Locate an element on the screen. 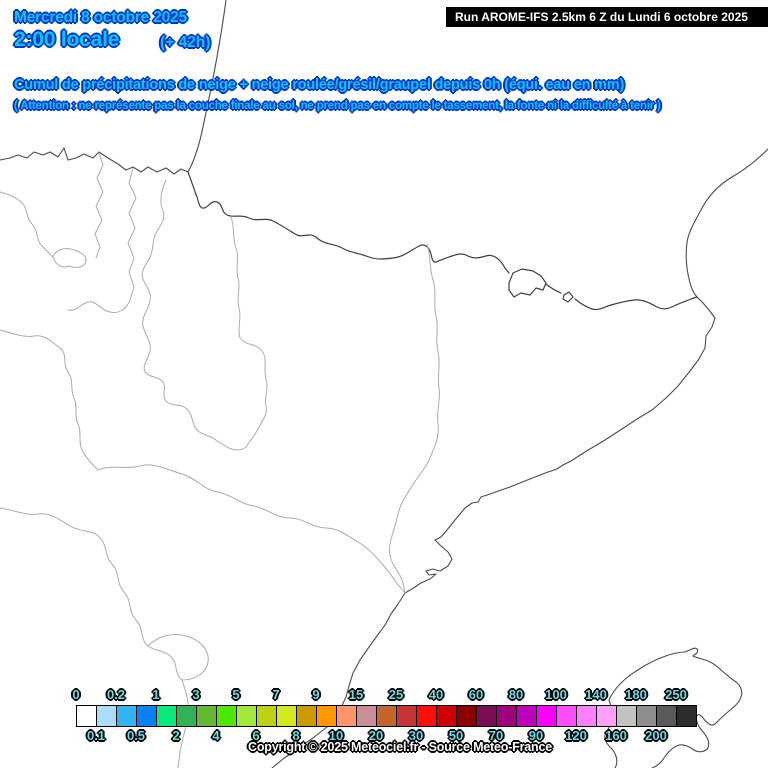 This screenshot has height=768, width=768. coastline-mediterranean-france is located at coordinates (726, 223).